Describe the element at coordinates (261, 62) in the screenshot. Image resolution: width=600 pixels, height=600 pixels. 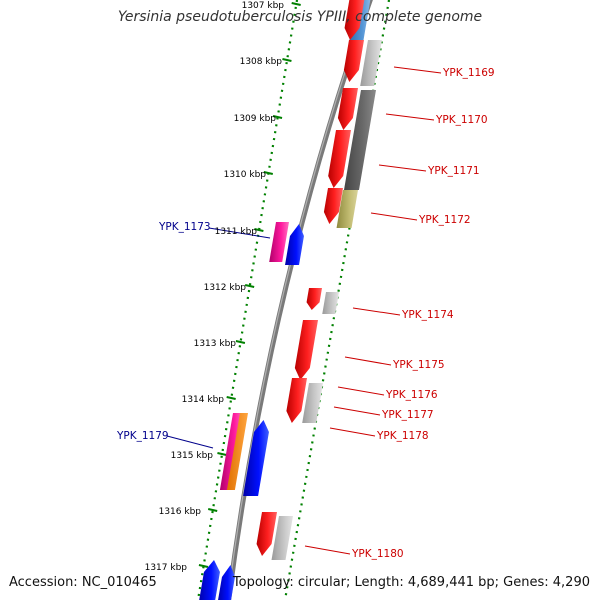
I see `tick-label: 1308 kbp` at that location.